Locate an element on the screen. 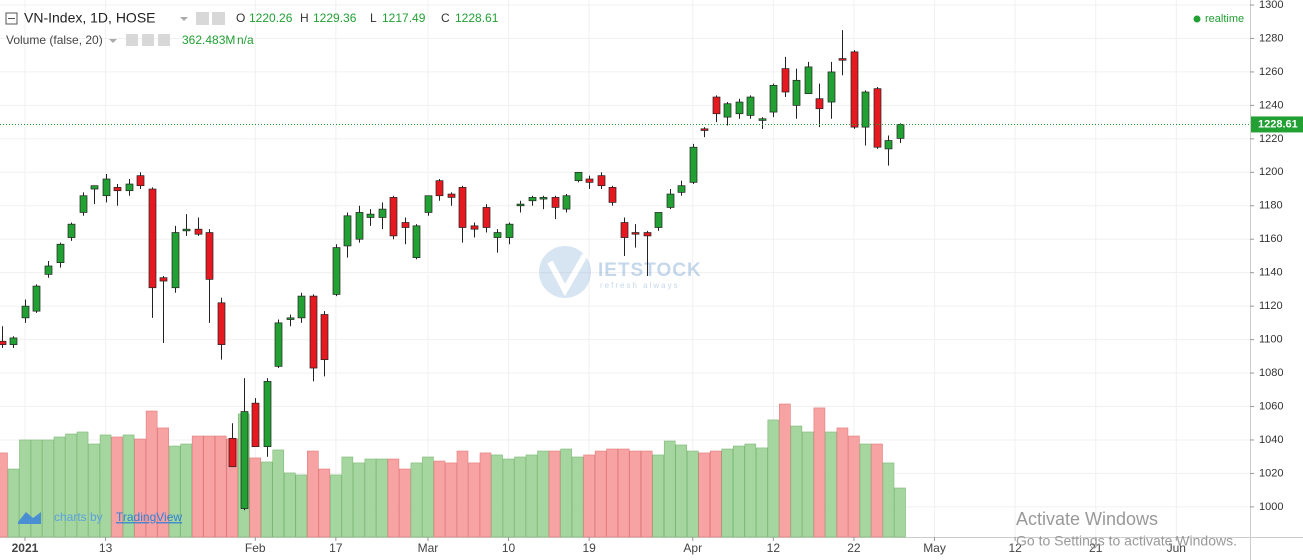 Image resolution: width=1303 pixels, height=560 pixels. settings-icon is located at coordinates (218, 18).